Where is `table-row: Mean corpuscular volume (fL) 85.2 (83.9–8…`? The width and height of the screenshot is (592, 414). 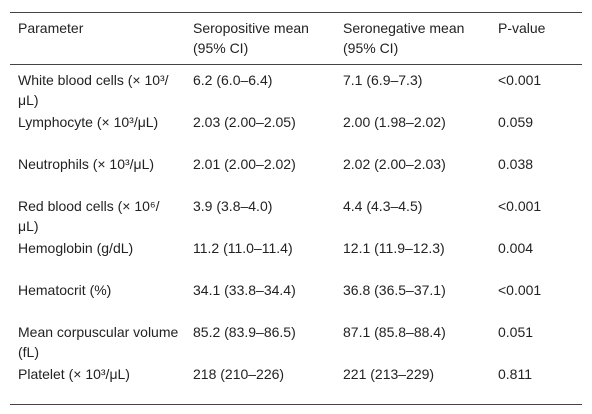 table-row: Mean corpuscular volume (fL) 85.2 (83.9–8… is located at coordinates (296, 341).